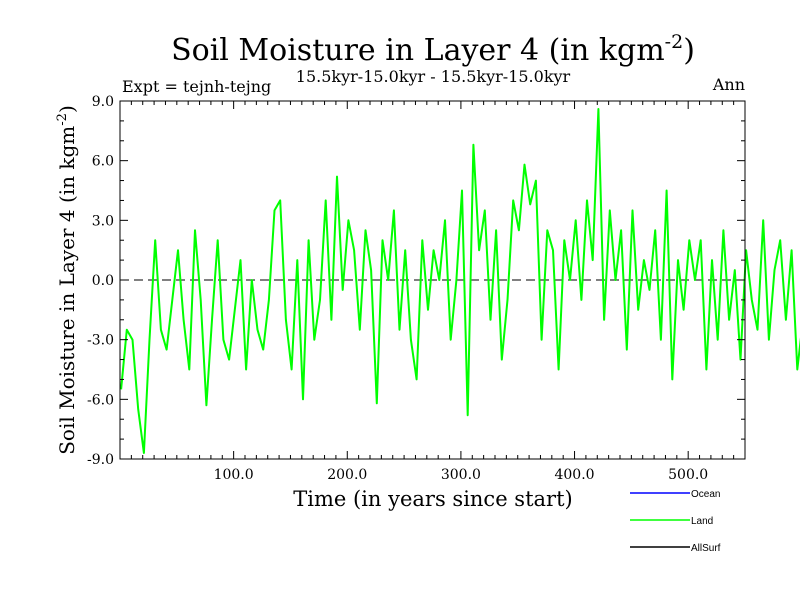  I want to click on x-tick-label: 500.0, so click(688, 475).